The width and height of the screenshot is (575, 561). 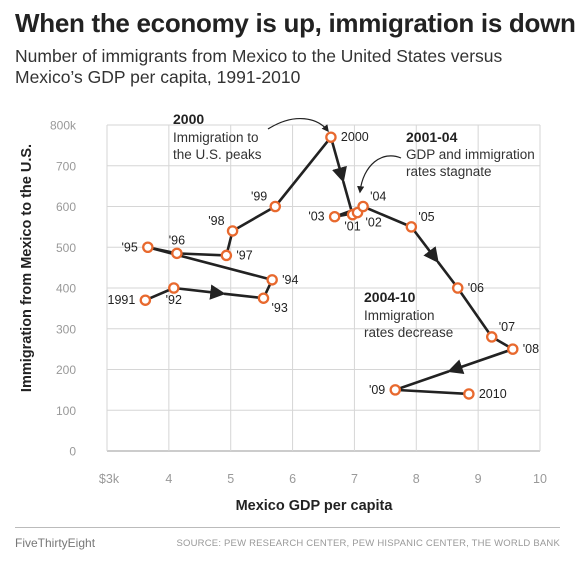 I want to click on y-tick-label: 700, so click(x=66, y=166).